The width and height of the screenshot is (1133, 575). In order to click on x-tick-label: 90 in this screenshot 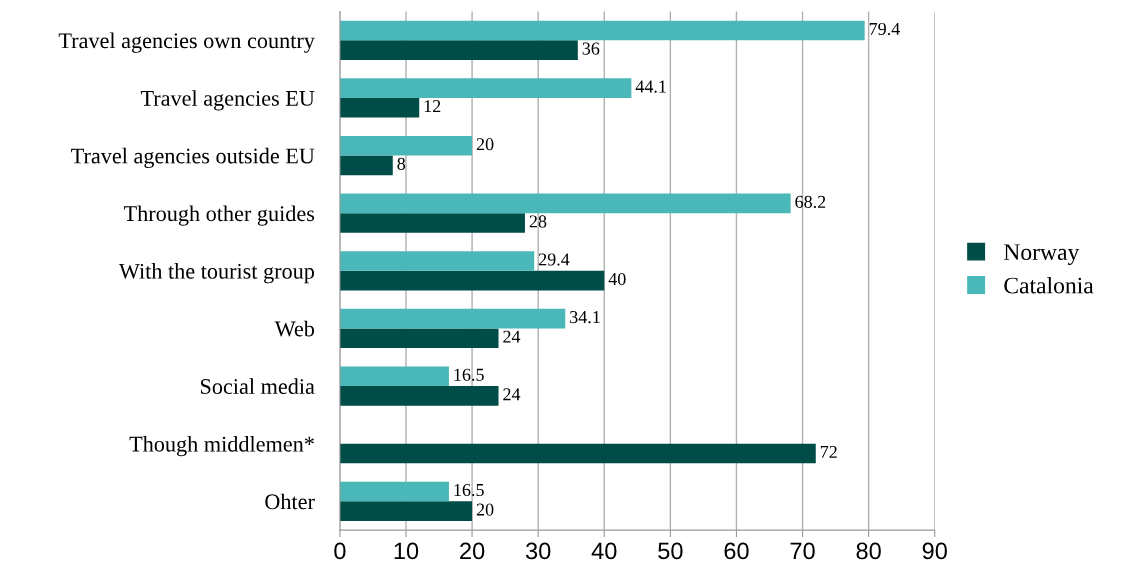, I will do `click(934, 551)`.